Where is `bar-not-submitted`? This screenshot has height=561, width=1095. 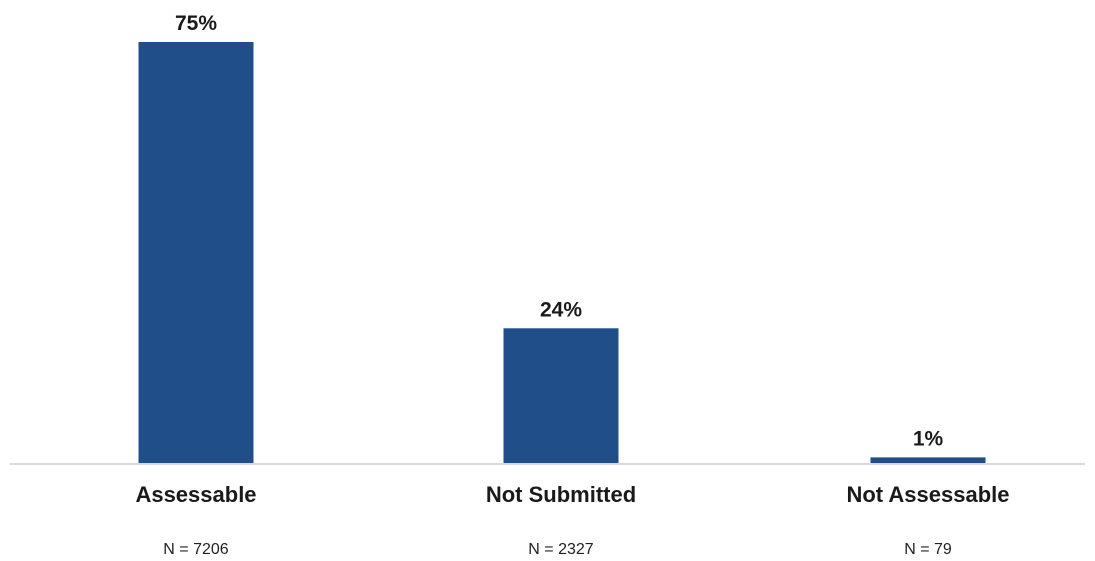
bar-not-submitted is located at coordinates (561, 395).